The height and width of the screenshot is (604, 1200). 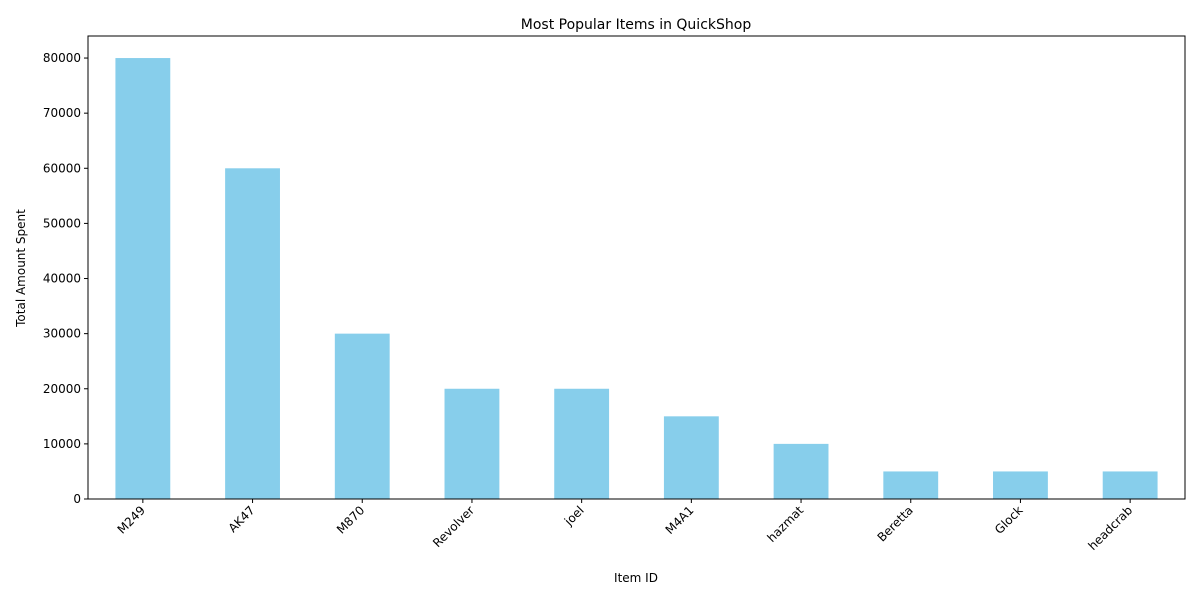 I want to click on bar-Beretta, so click(x=911, y=485).